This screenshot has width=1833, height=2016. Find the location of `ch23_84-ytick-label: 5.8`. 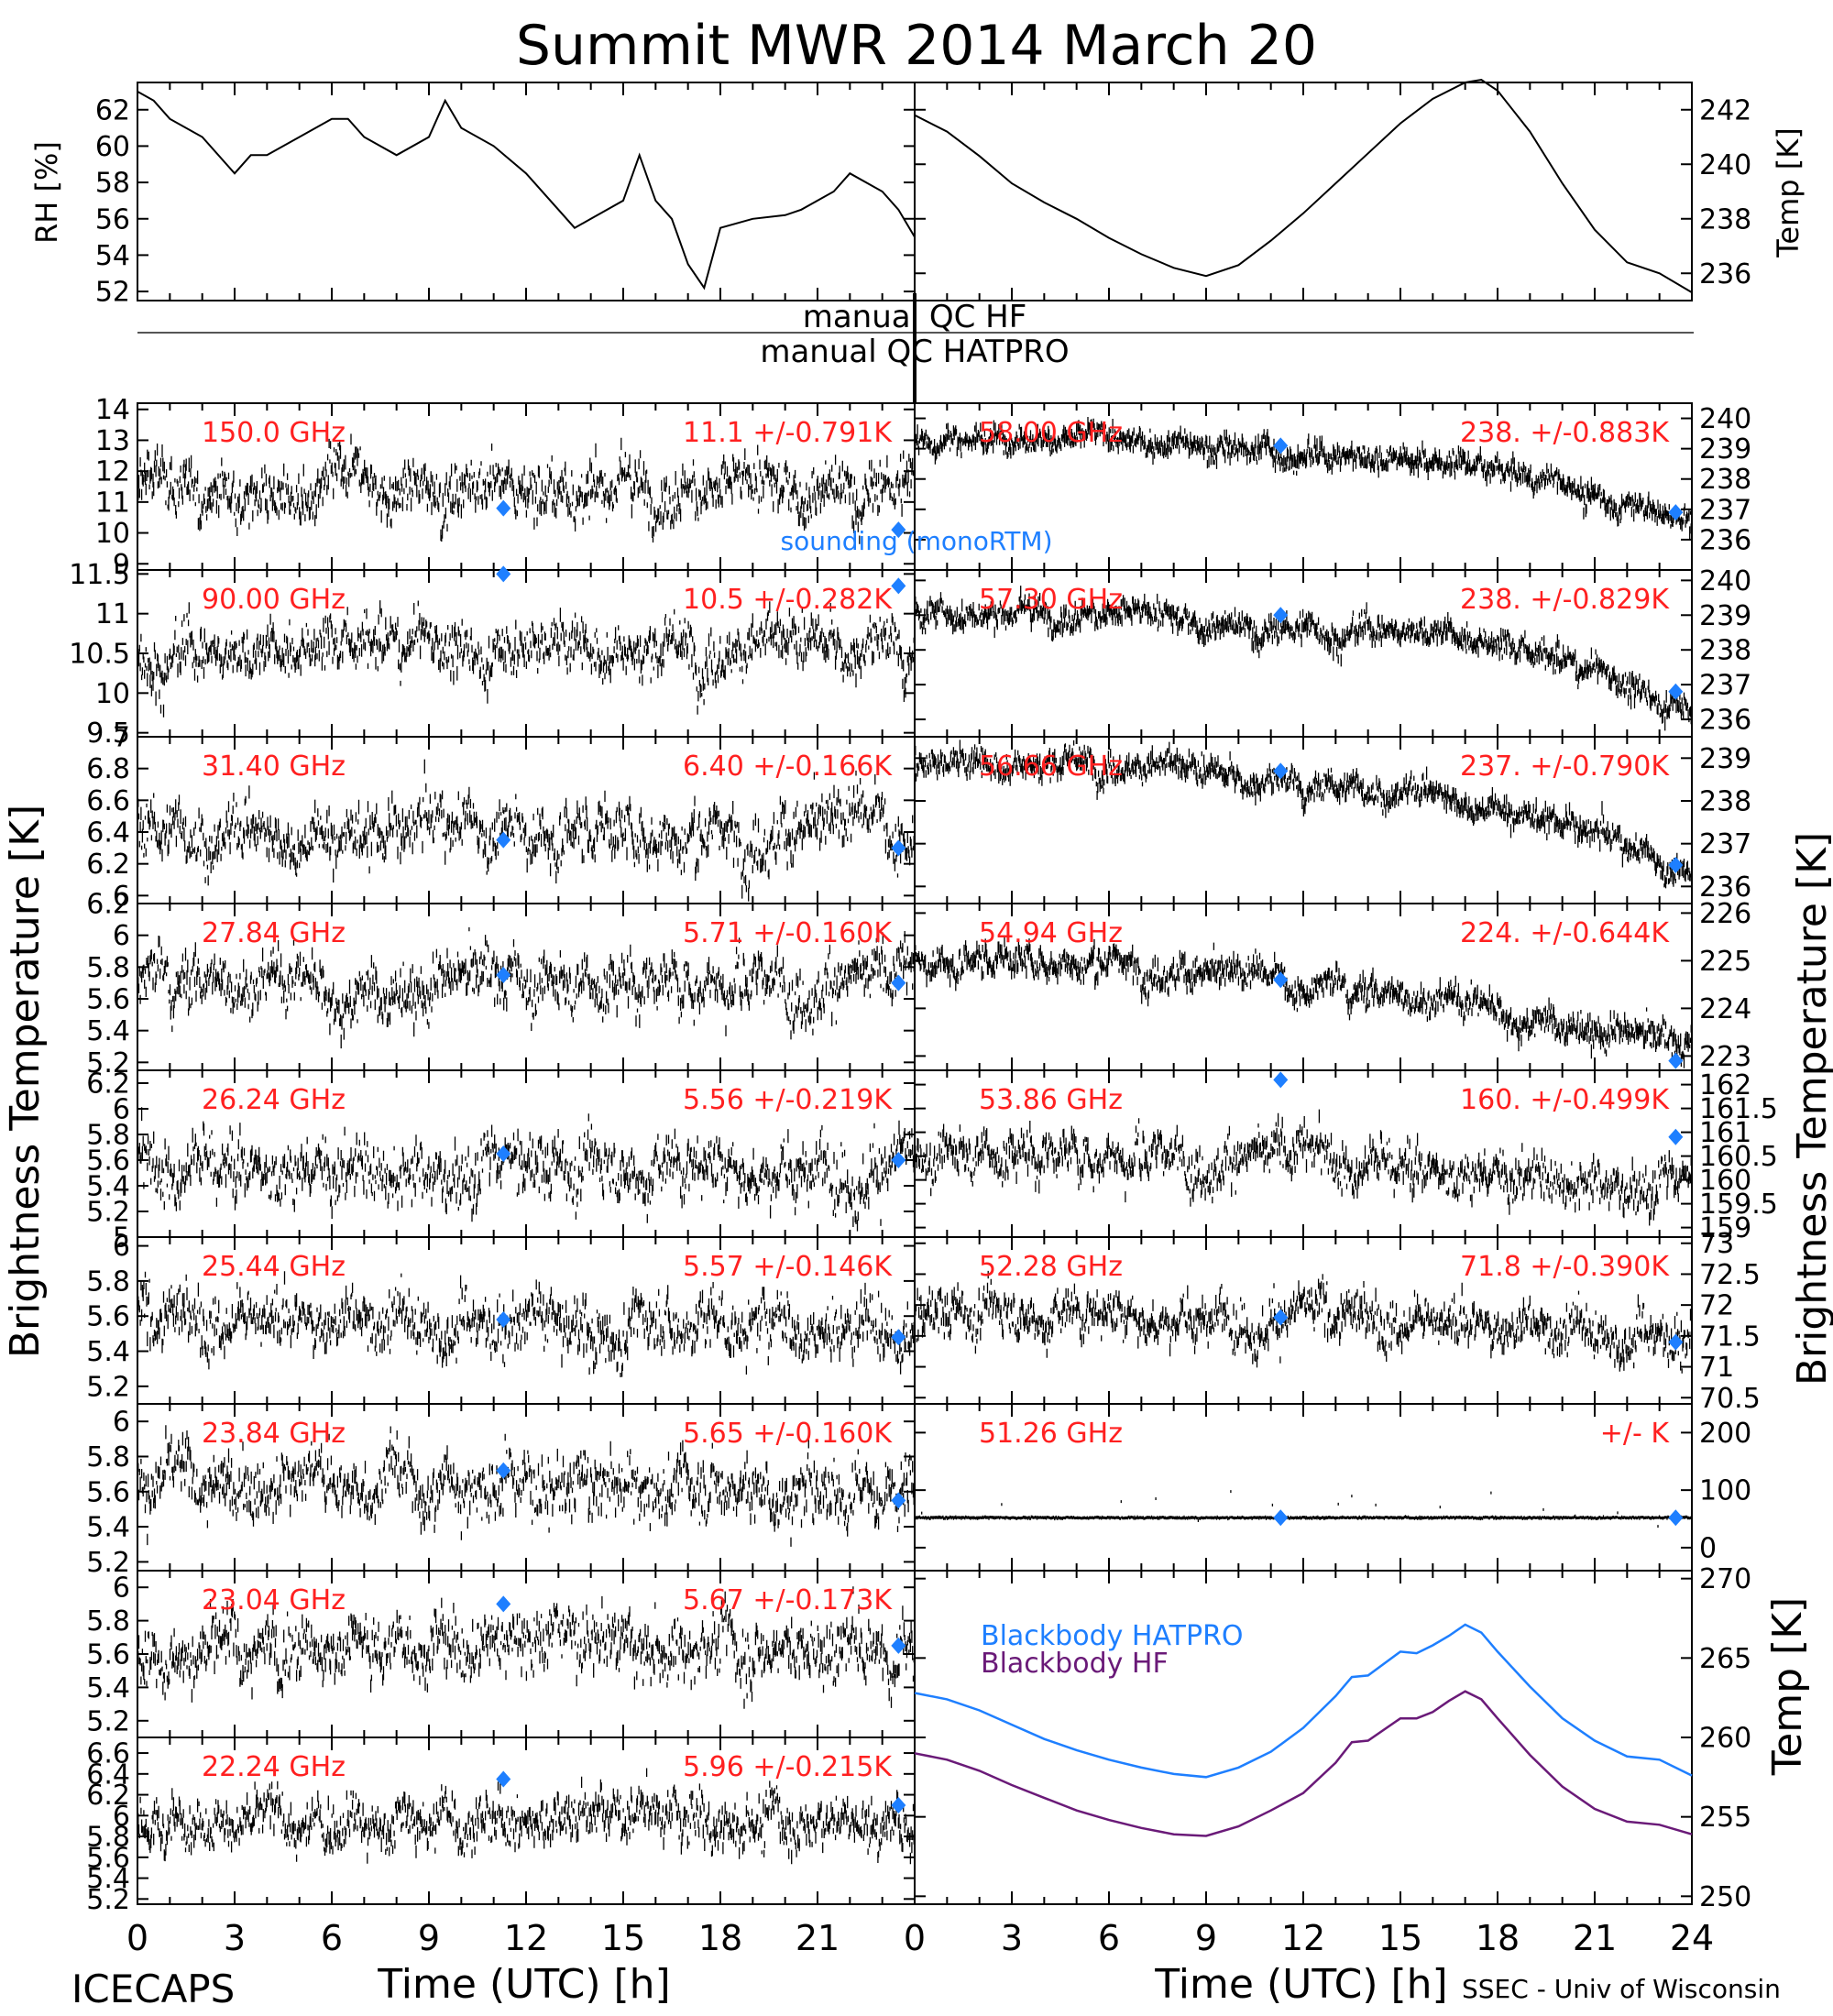

ch23_84-ytick-label: 5.8 is located at coordinates (108, 1457).